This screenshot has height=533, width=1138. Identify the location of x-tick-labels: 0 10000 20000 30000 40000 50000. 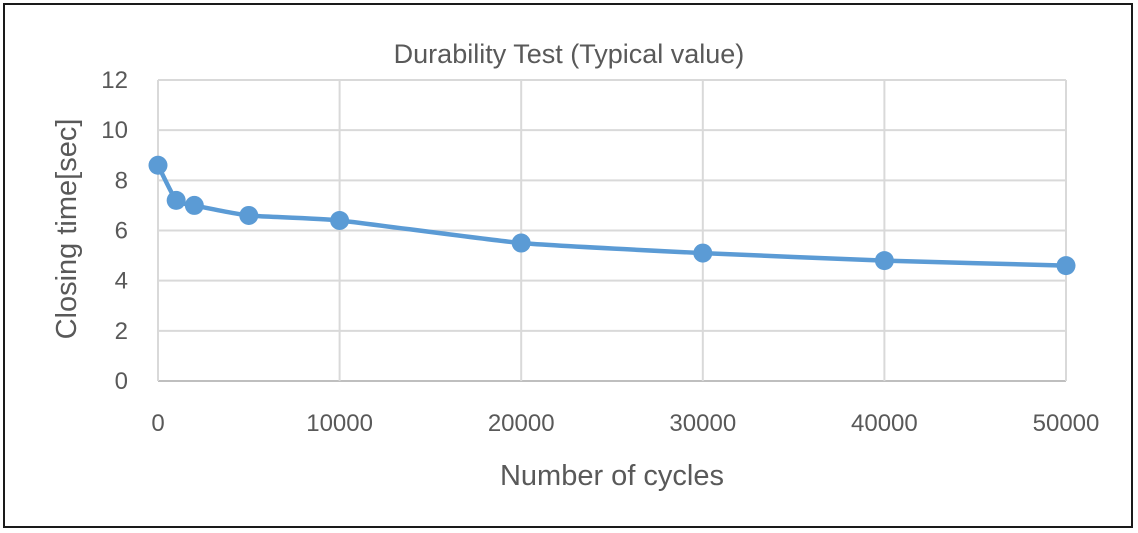
(625, 423).